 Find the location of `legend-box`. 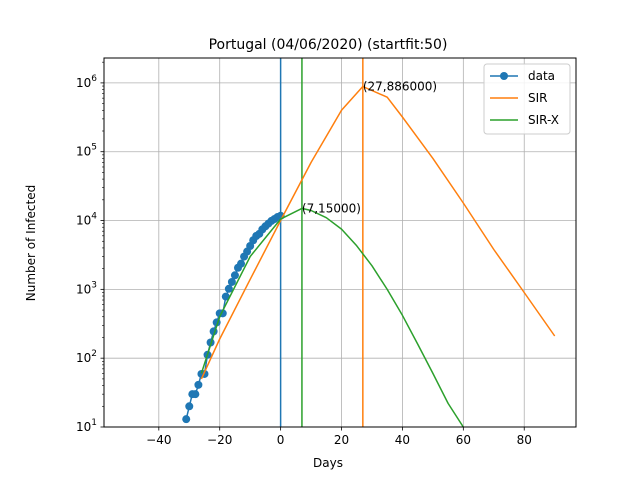

legend-box is located at coordinates (527, 99).